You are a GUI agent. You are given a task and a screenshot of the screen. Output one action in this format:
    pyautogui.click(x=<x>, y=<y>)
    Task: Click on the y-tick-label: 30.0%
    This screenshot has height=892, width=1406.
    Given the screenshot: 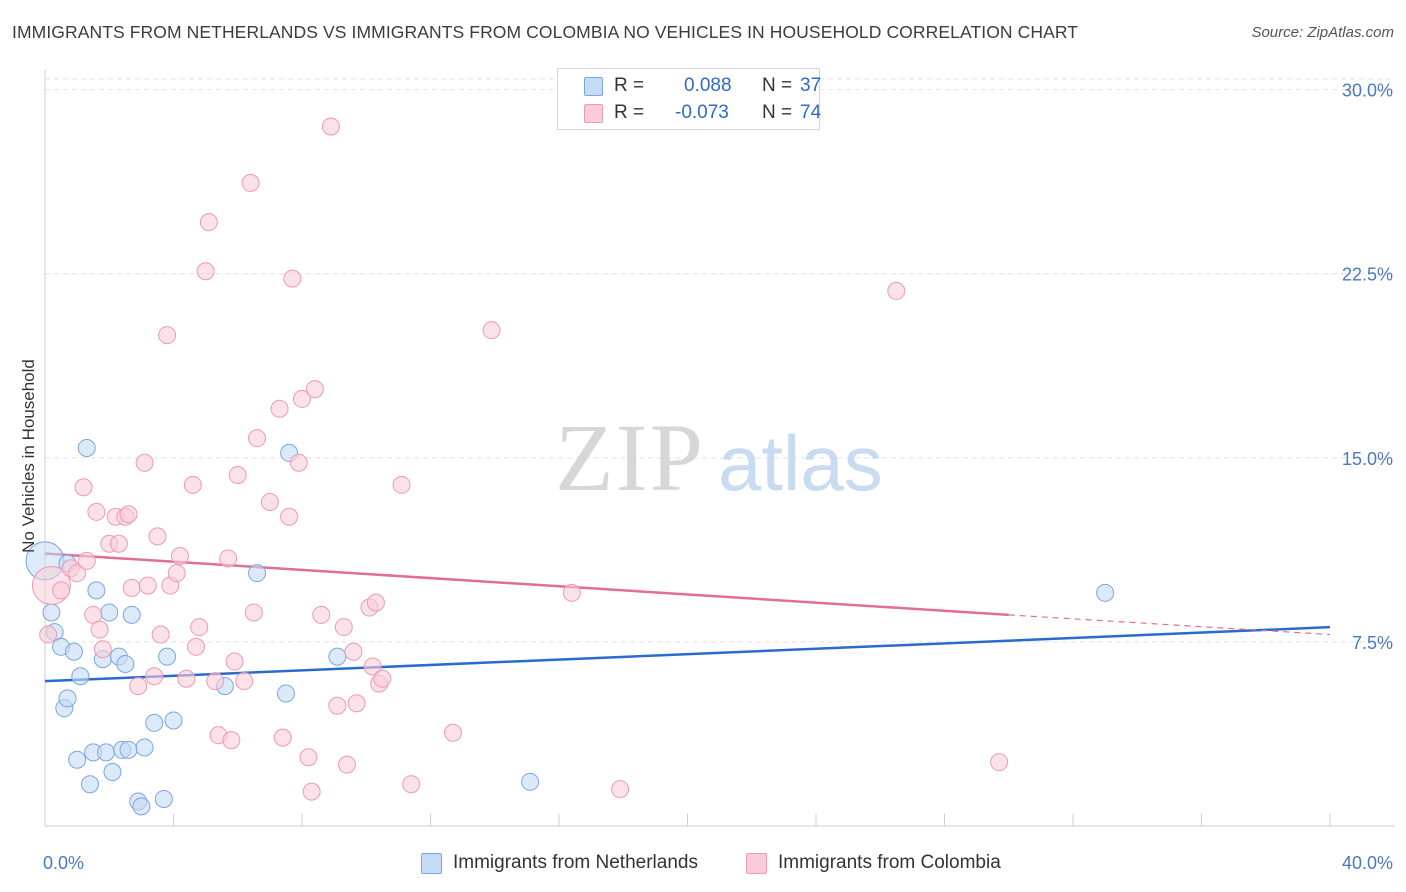 What is the action you would take?
    pyautogui.click(x=1367, y=91)
    